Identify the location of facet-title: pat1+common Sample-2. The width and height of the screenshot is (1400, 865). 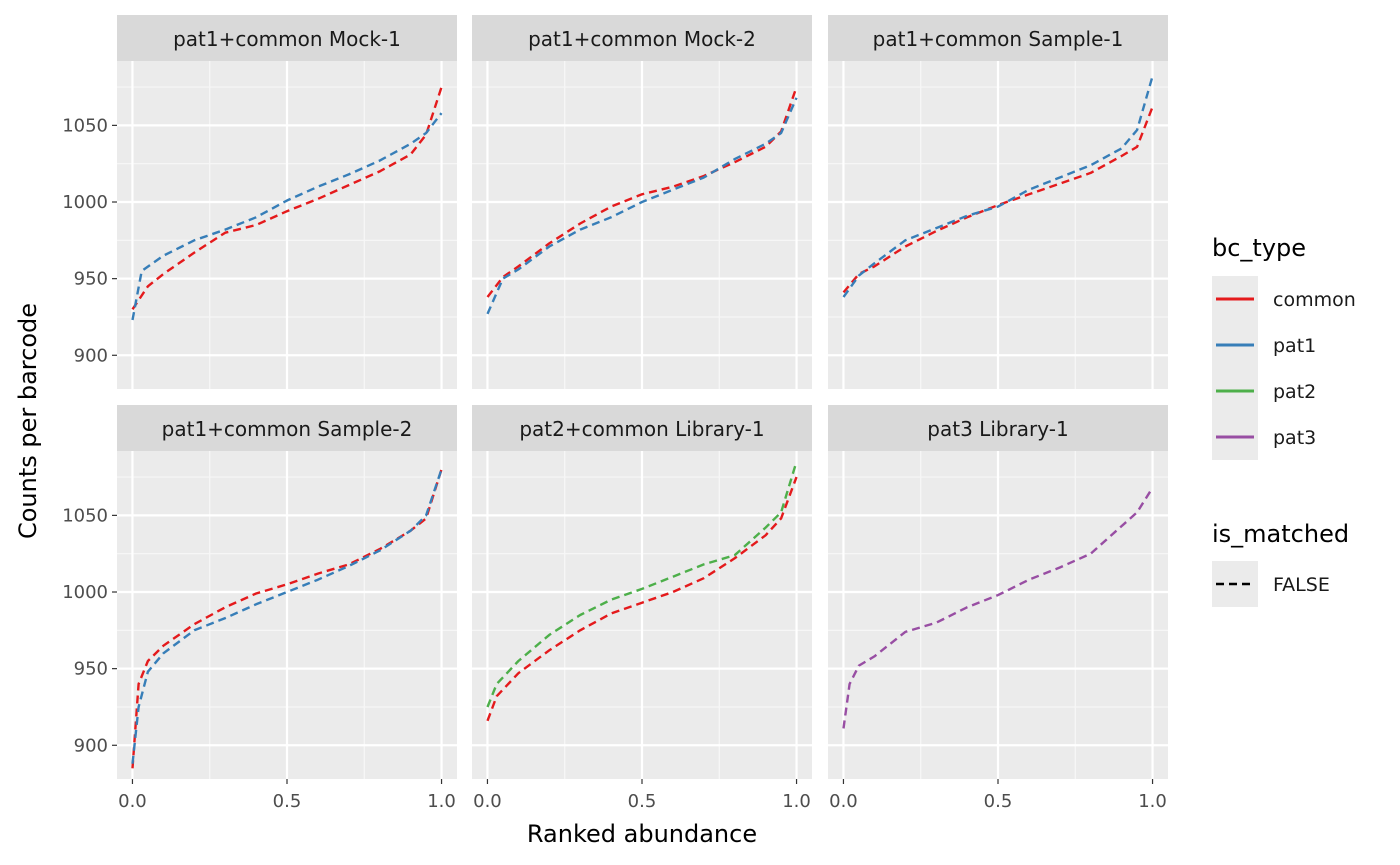
(287, 429).